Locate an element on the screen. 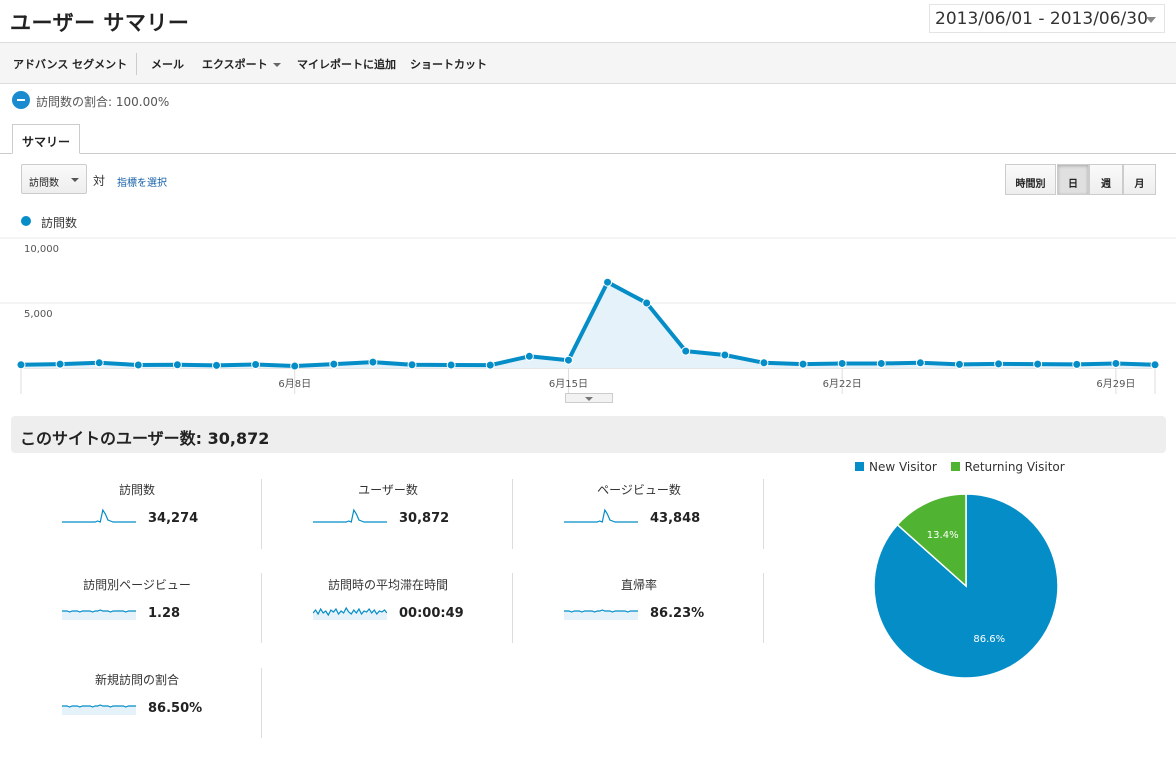 This screenshot has height=760, width=1176. metric-title: ページビュー数 is located at coordinates (639, 490).